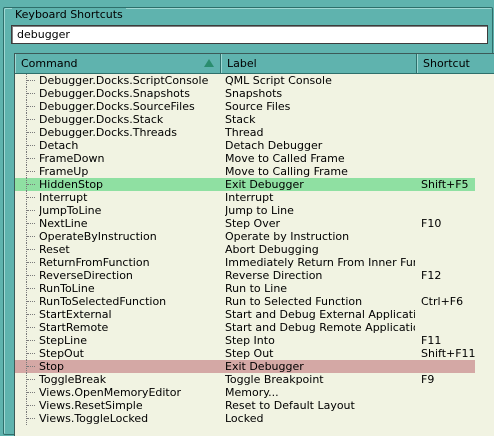 This screenshot has width=494, height=436. What do you see at coordinates (244, 132) in the screenshot?
I see `label-cell: Thread` at bounding box center [244, 132].